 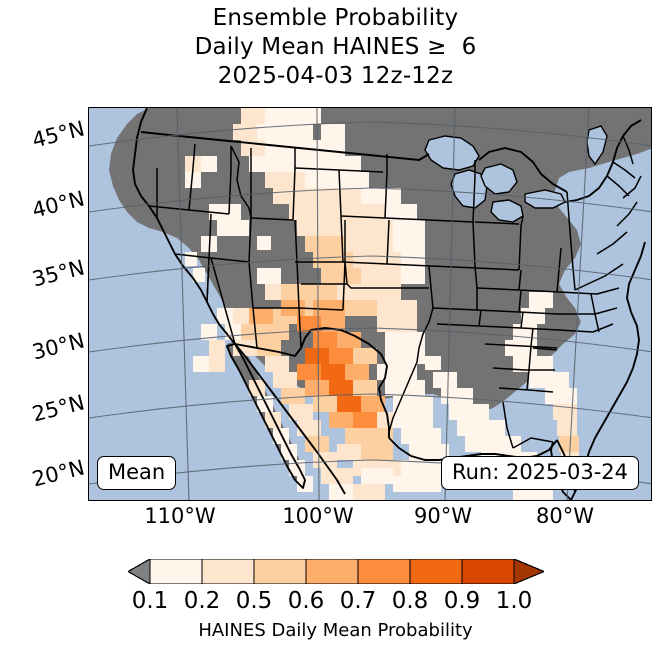 What do you see at coordinates (318, 516) in the screenshot?
I see `lon-label-100w: 100°W` at bounding box center [318, 516].